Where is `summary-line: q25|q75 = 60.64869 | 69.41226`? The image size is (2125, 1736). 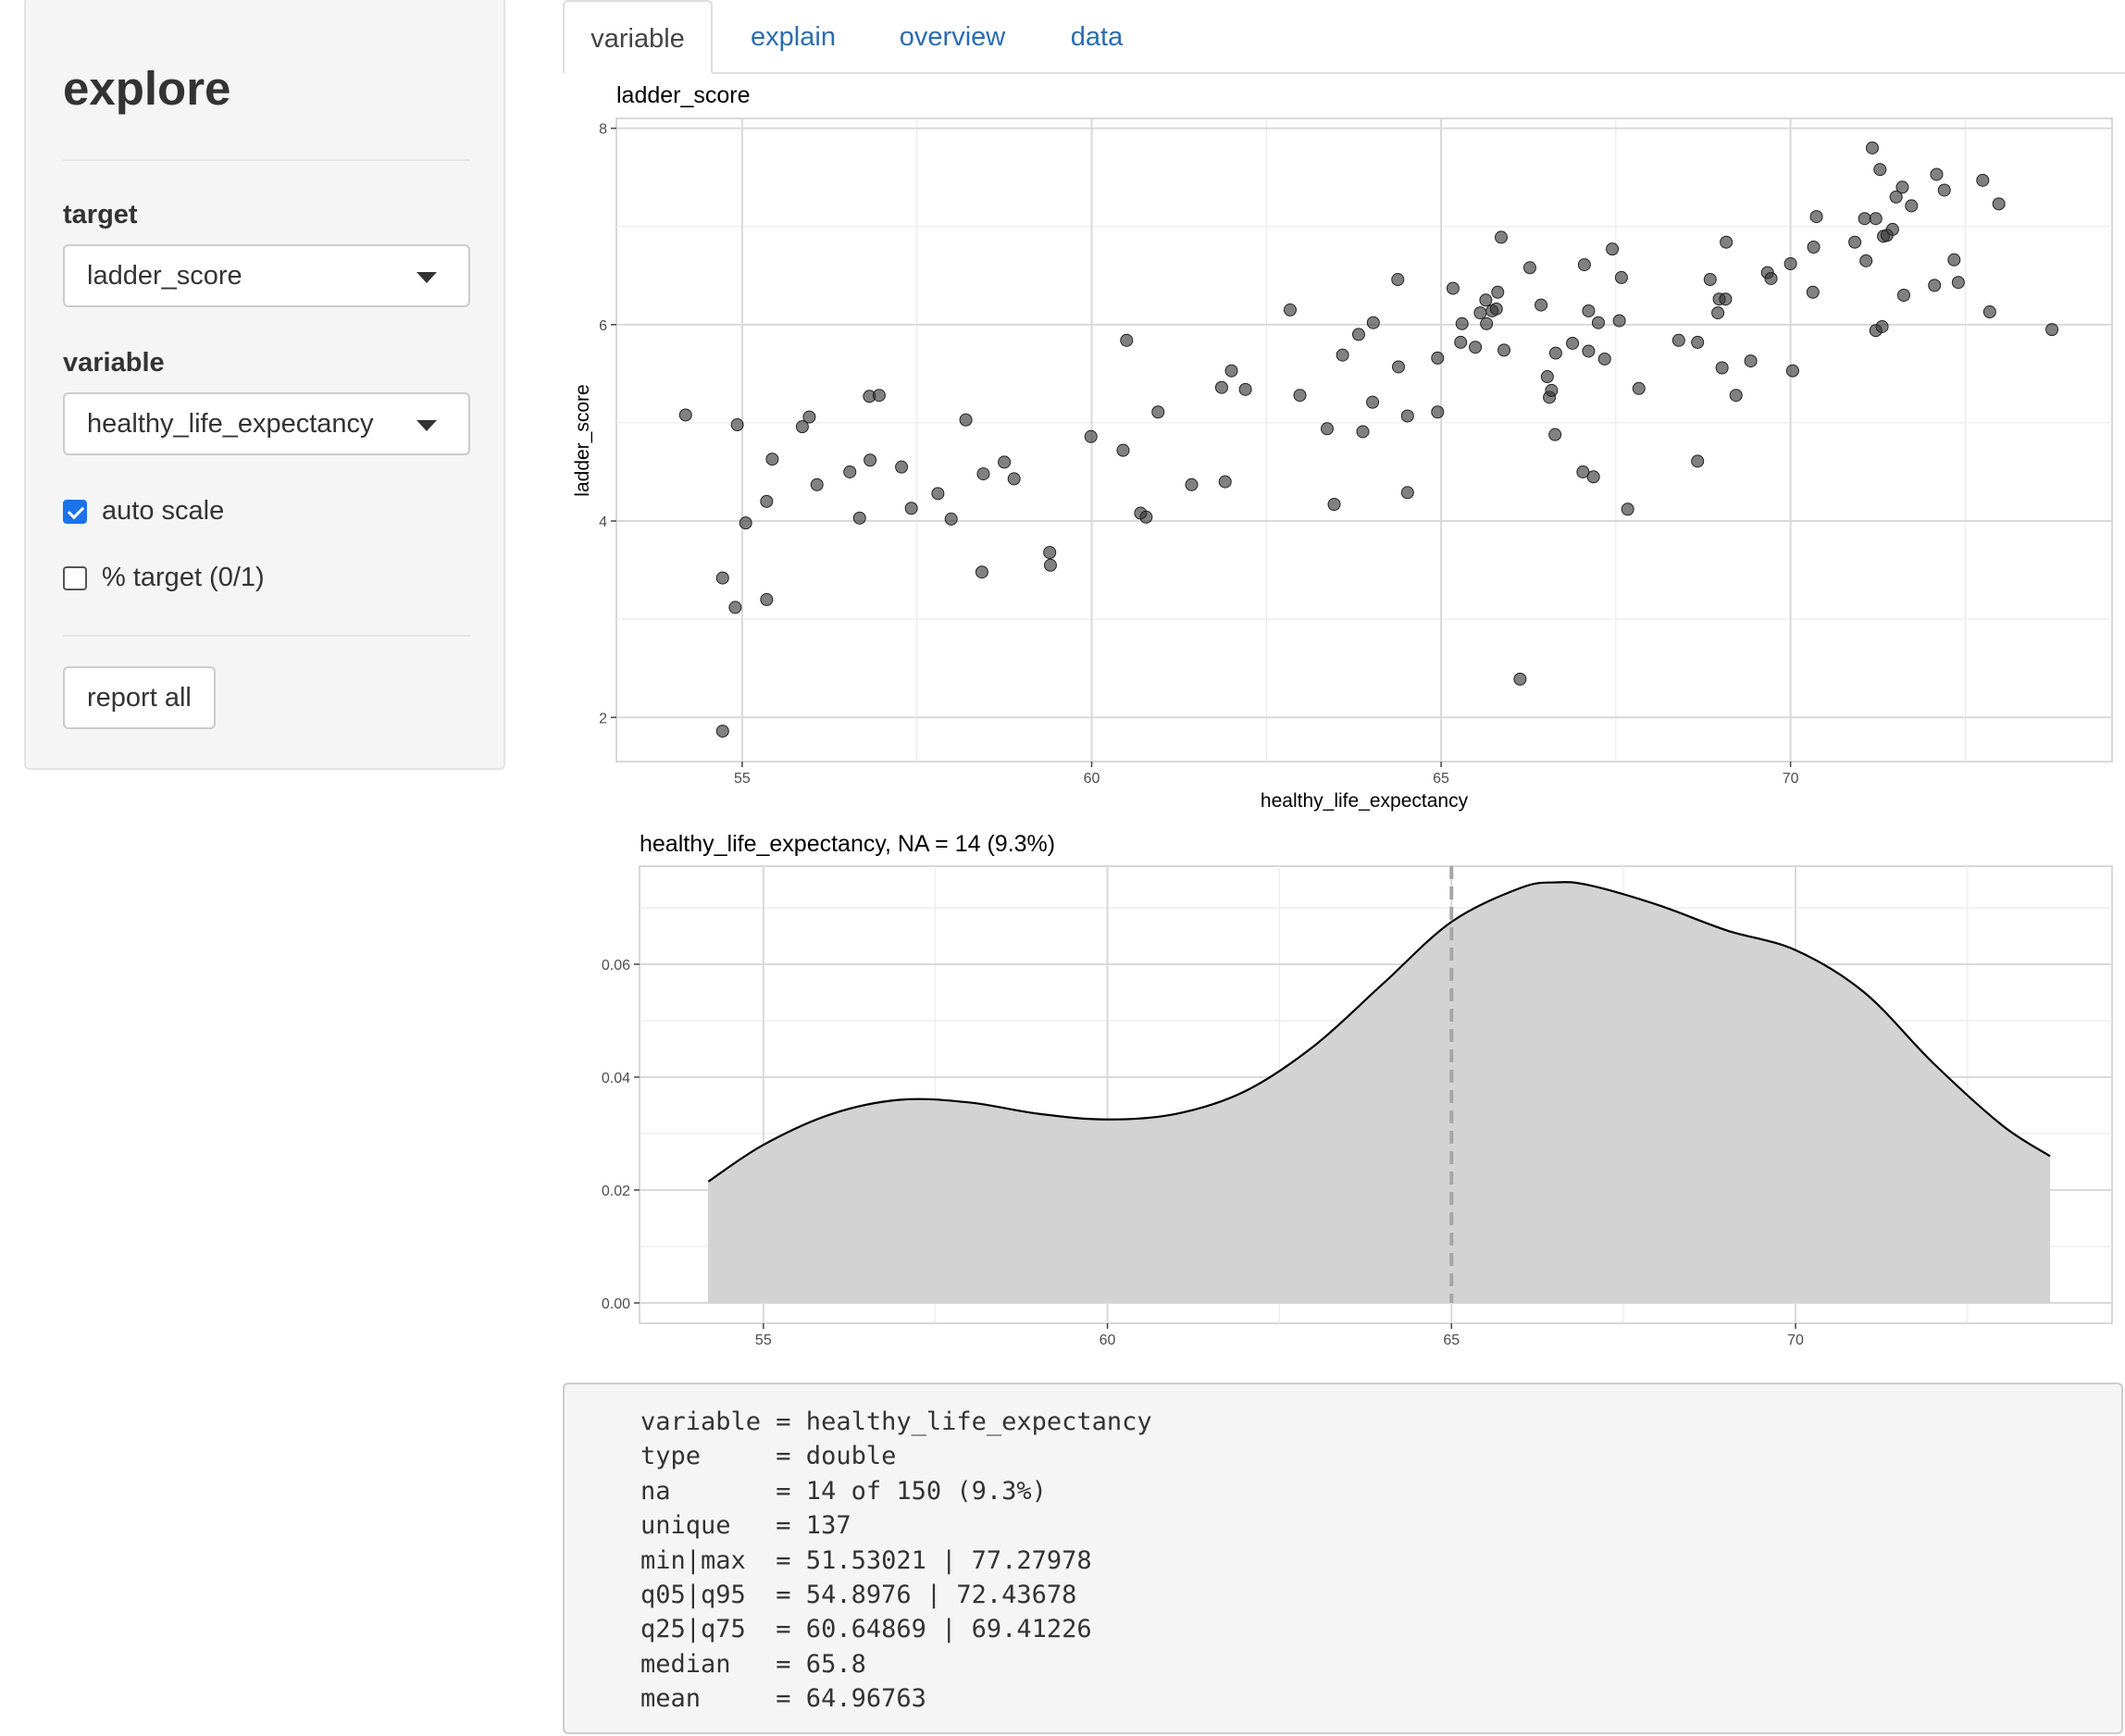 summary-line: q25|q75 = 60.64869 | 69.41226 is located at coordinates (866, 1629).